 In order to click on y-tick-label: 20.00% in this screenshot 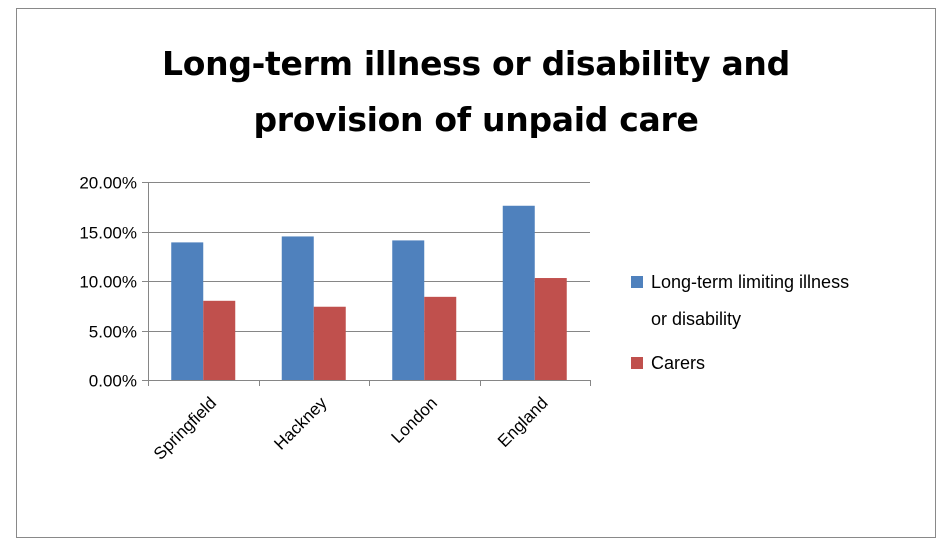, I will do `click(108, 183)`.